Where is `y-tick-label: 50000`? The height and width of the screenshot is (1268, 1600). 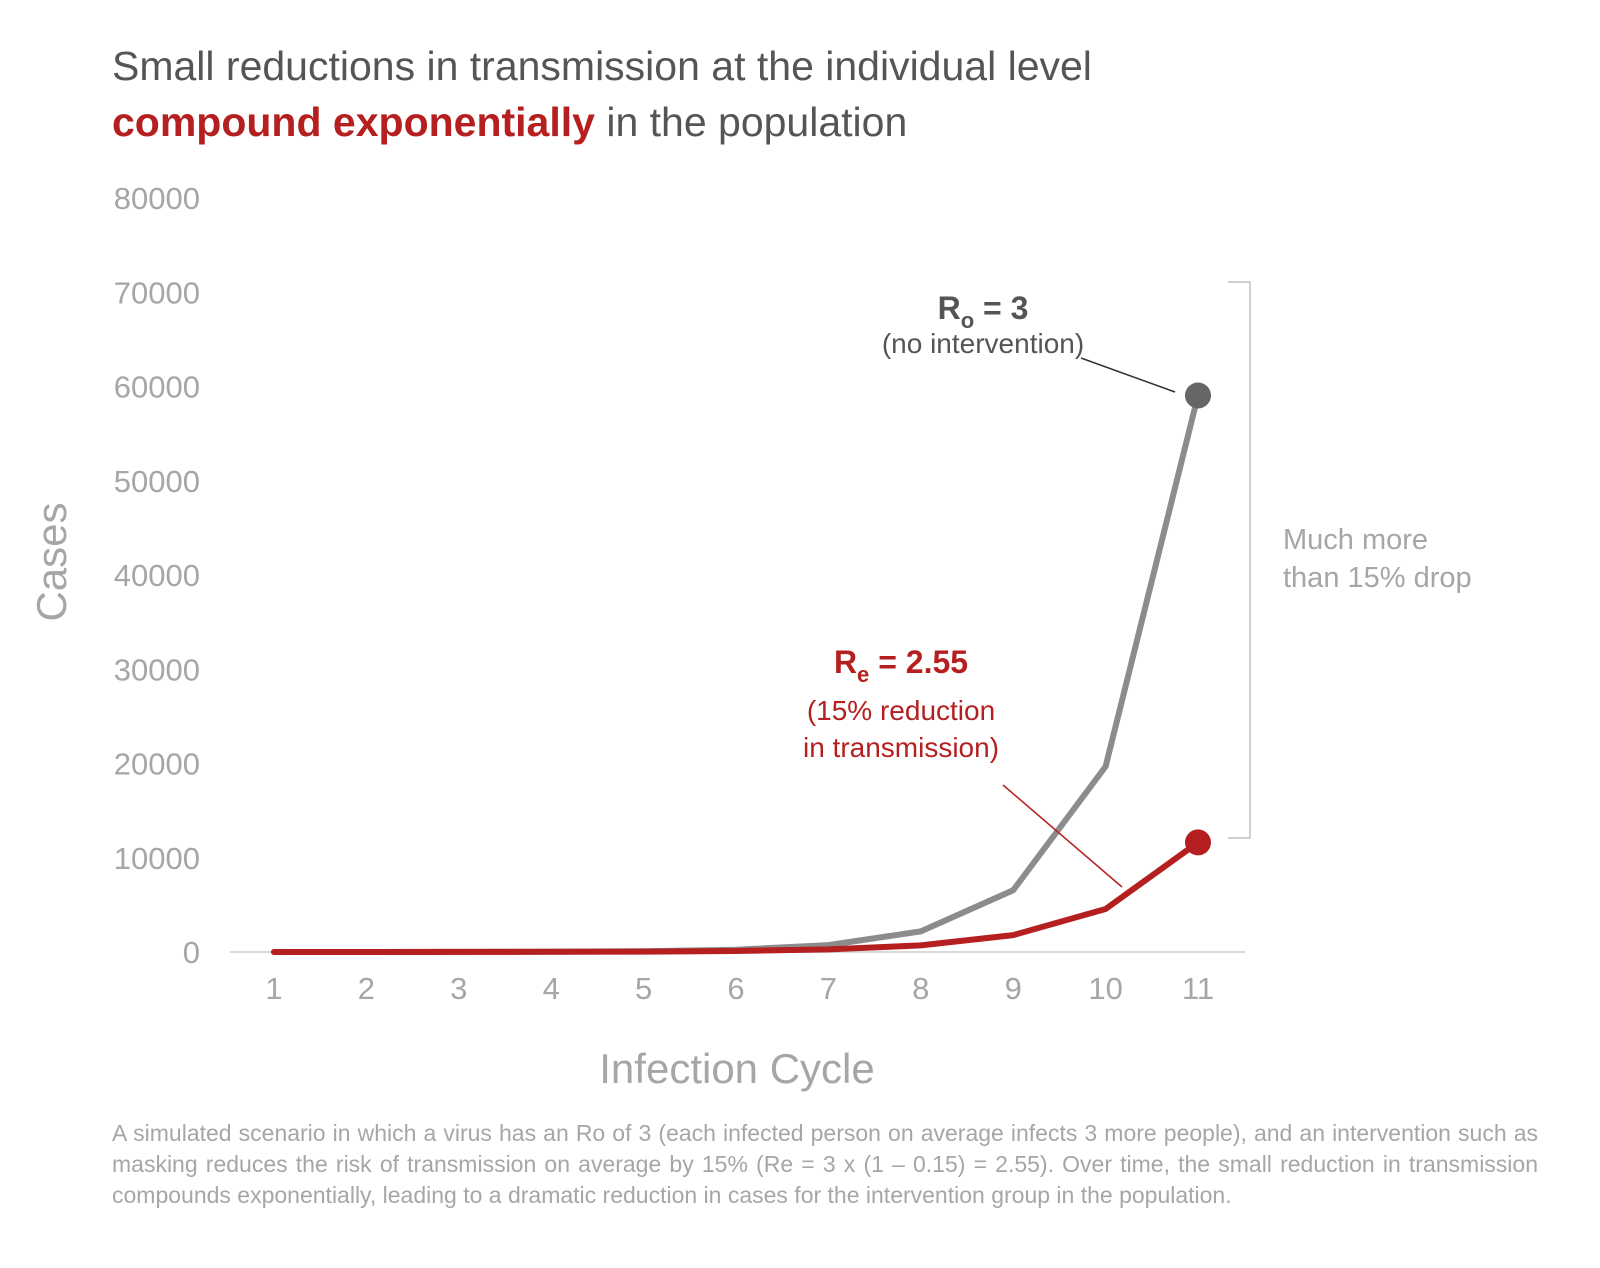 y-tick-label: 50000 is located at coordinates (157, 481).